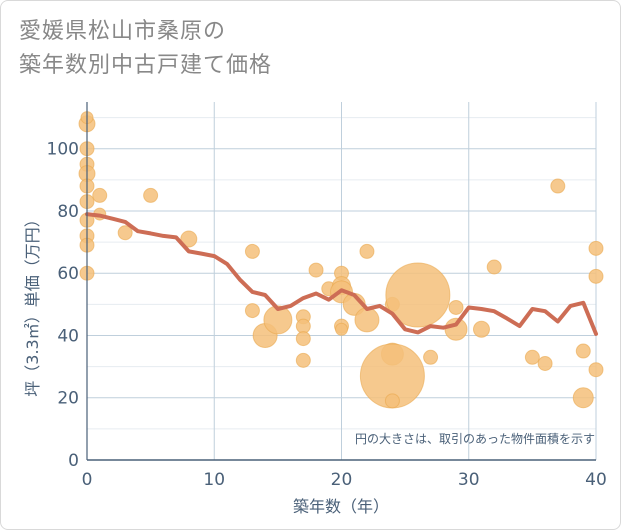  I want to click on x-tick-label: 10, so click(214, 480).